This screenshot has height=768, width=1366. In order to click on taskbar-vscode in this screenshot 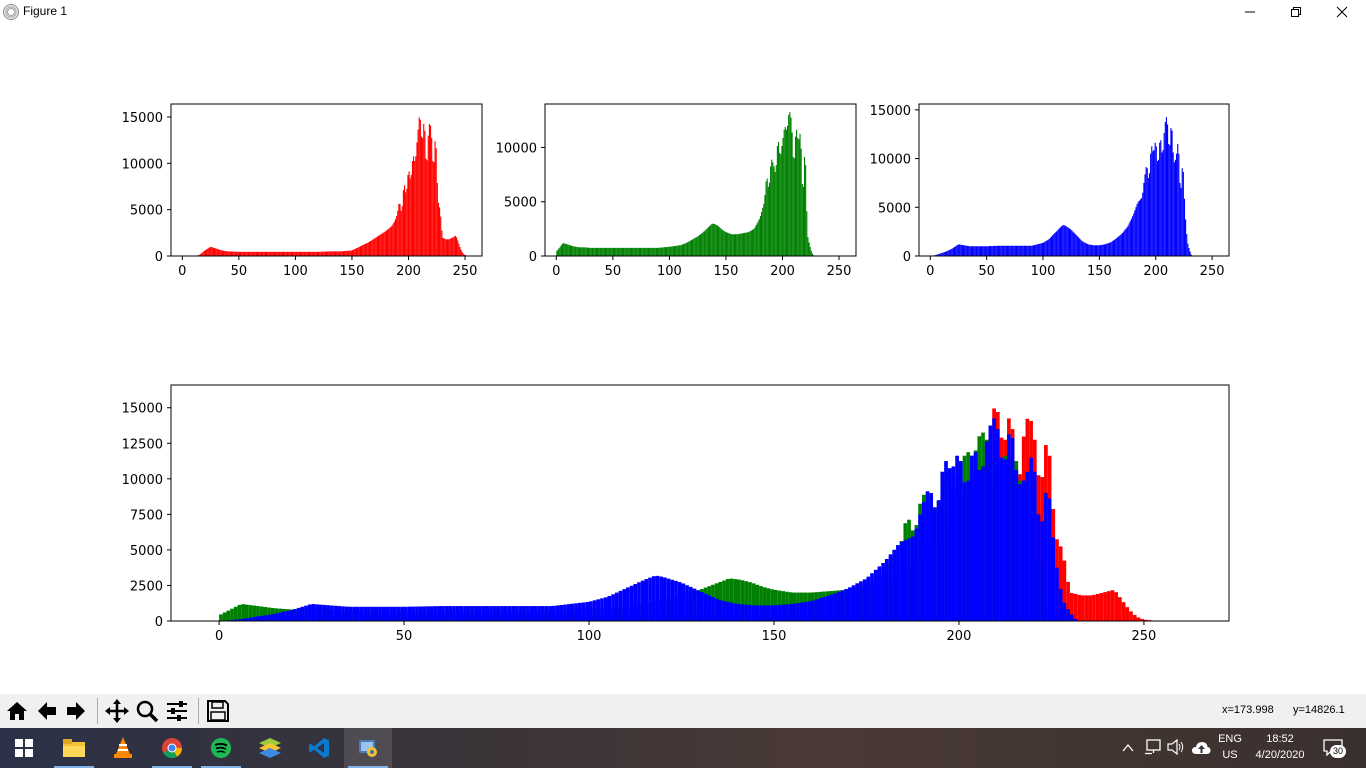, I will do `click(319, 748)`.